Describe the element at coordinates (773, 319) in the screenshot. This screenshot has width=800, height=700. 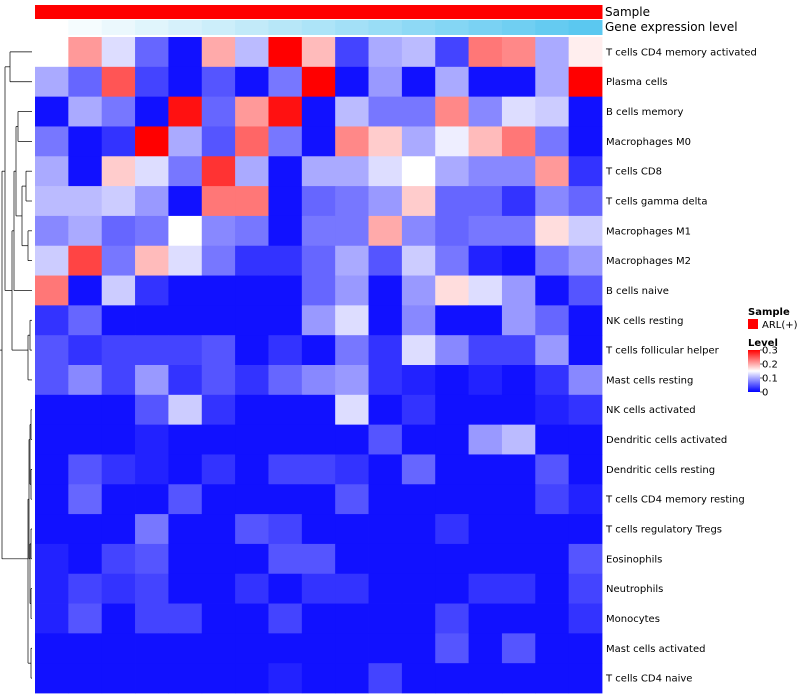
I see `sample-legend: Sample ARL(+)` at that location.